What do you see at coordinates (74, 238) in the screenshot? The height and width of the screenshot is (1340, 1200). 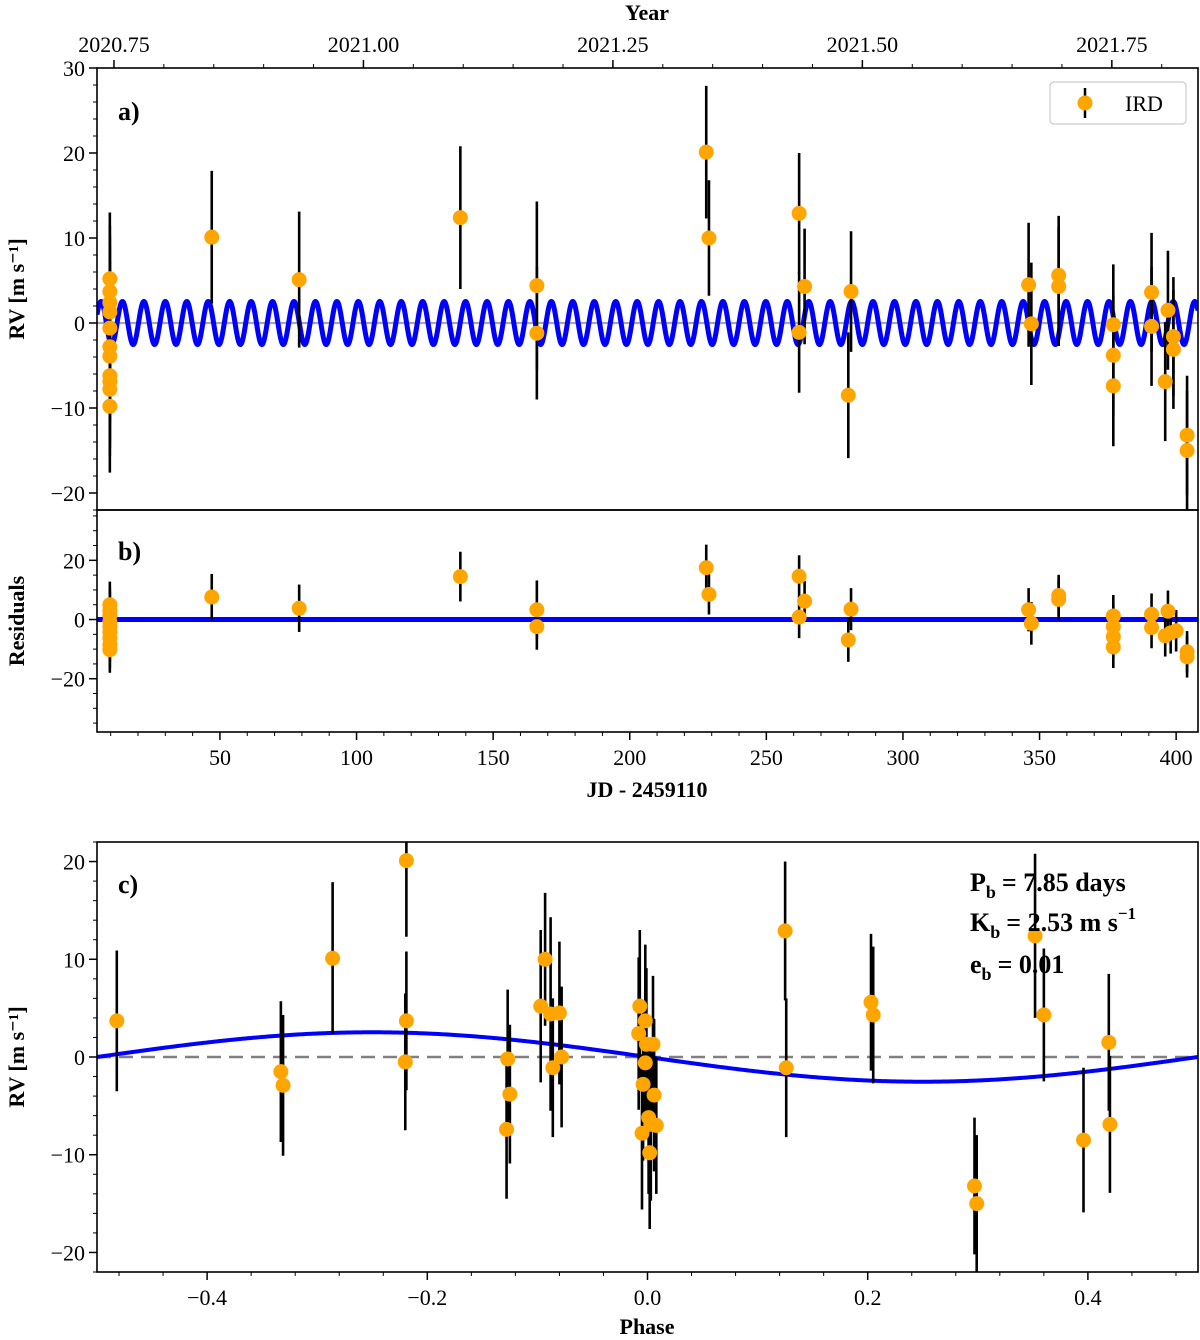 I see `panel-a-ytick-label: 10` at bounding box center [74, 238].